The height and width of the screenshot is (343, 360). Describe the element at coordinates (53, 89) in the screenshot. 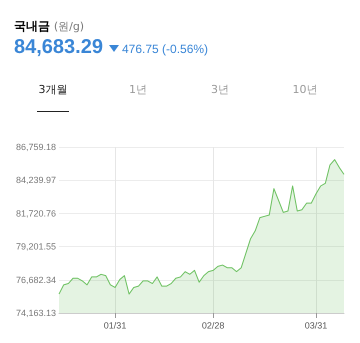

I see `text: 3개월` at that location.